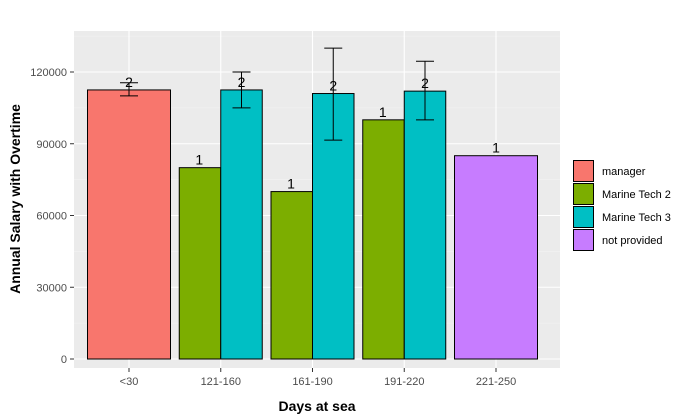 This screenshot has height=420, width=691. What do you see at coordinates (64, 360) in the screenshot?
I see `y-tick-label: 0` at bounding box center [64, 360].